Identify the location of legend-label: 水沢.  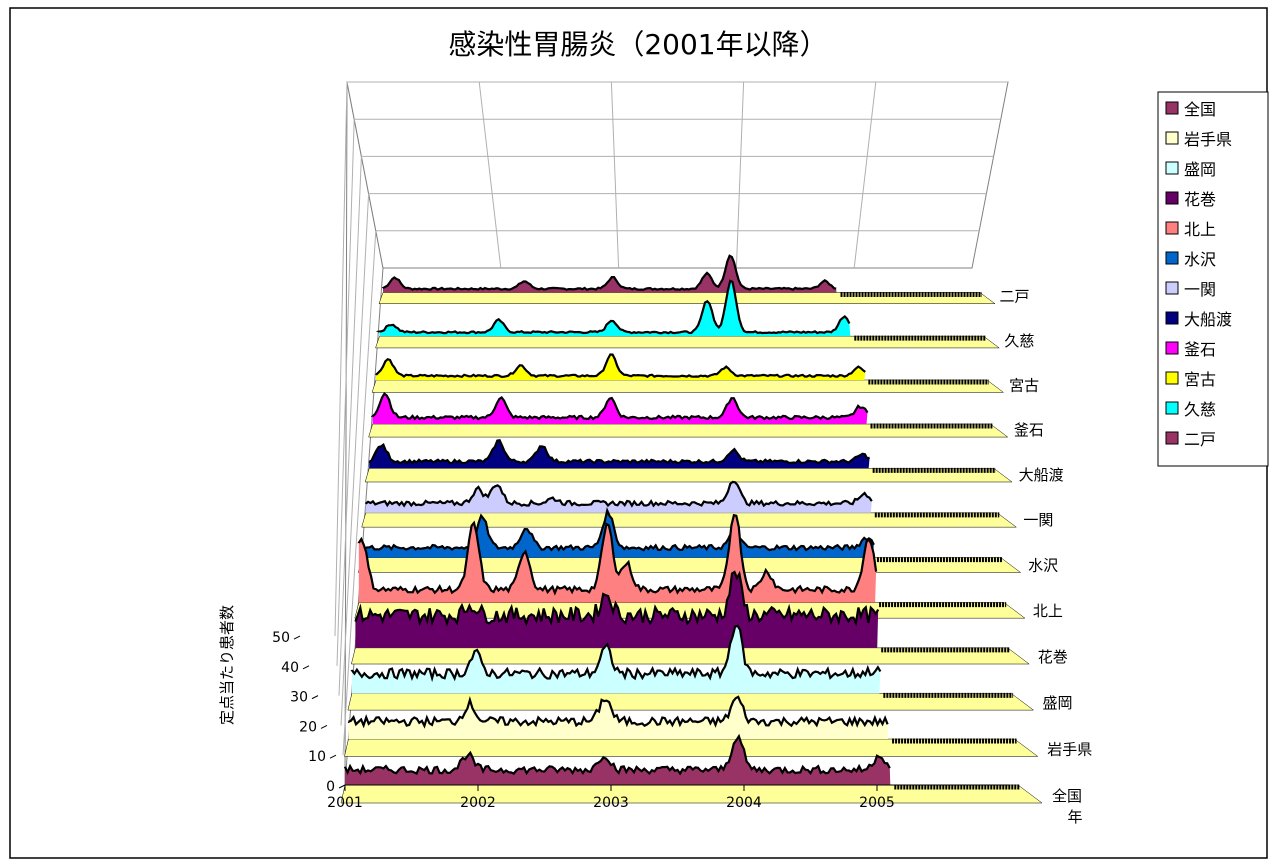
(1200, 259).